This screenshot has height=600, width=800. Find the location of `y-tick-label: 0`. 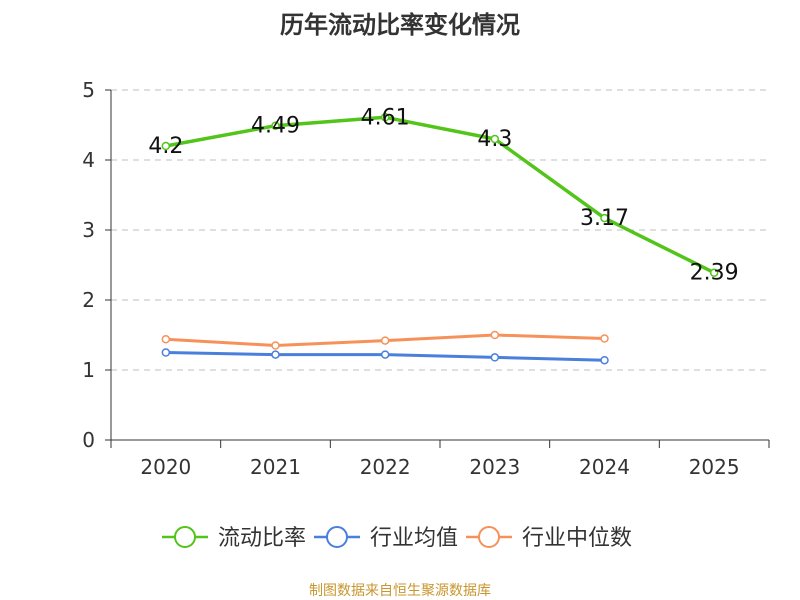

y-tick-label: 0 is located at coordinates (88, 440).